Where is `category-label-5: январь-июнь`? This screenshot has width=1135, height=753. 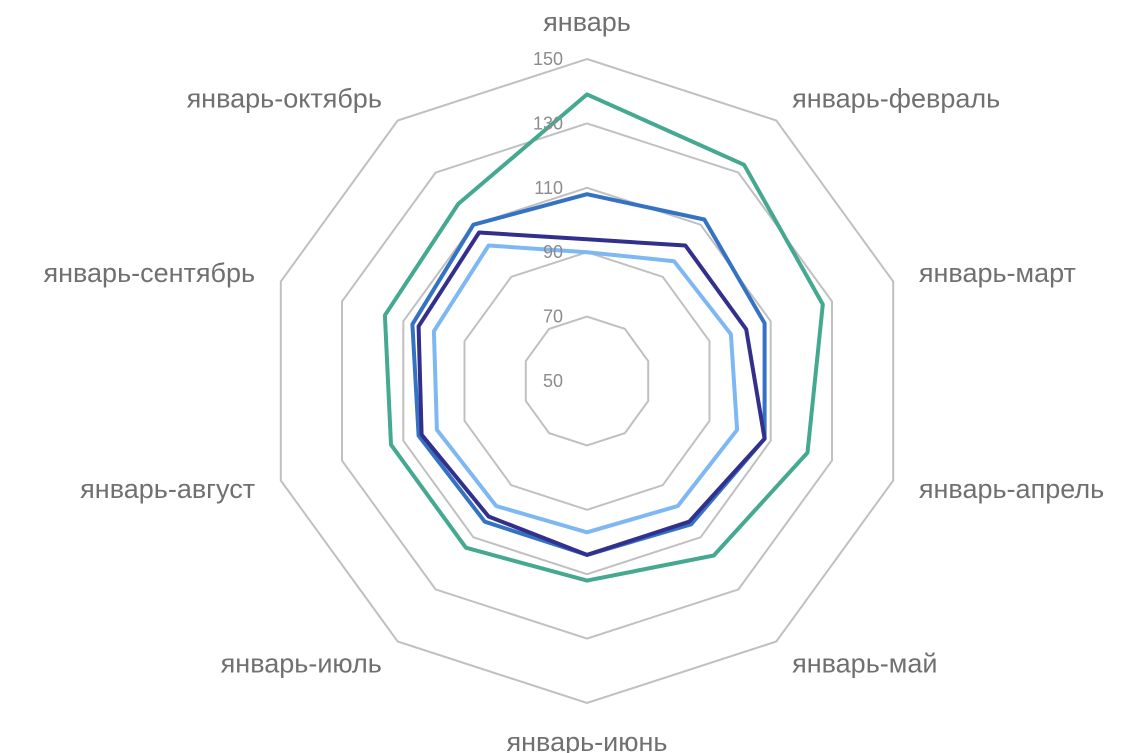
category-label-5: январь-июнь is located at coordinates (587, 740).